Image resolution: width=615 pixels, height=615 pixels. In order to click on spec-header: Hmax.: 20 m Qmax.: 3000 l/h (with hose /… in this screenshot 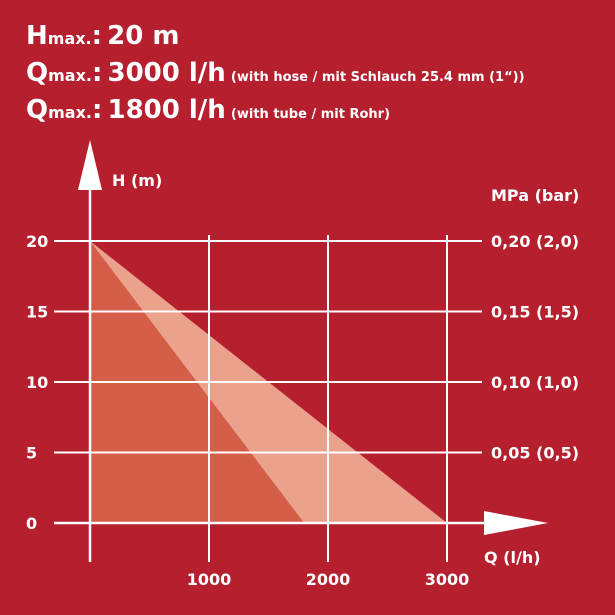, I will do `click(275, 73)`.